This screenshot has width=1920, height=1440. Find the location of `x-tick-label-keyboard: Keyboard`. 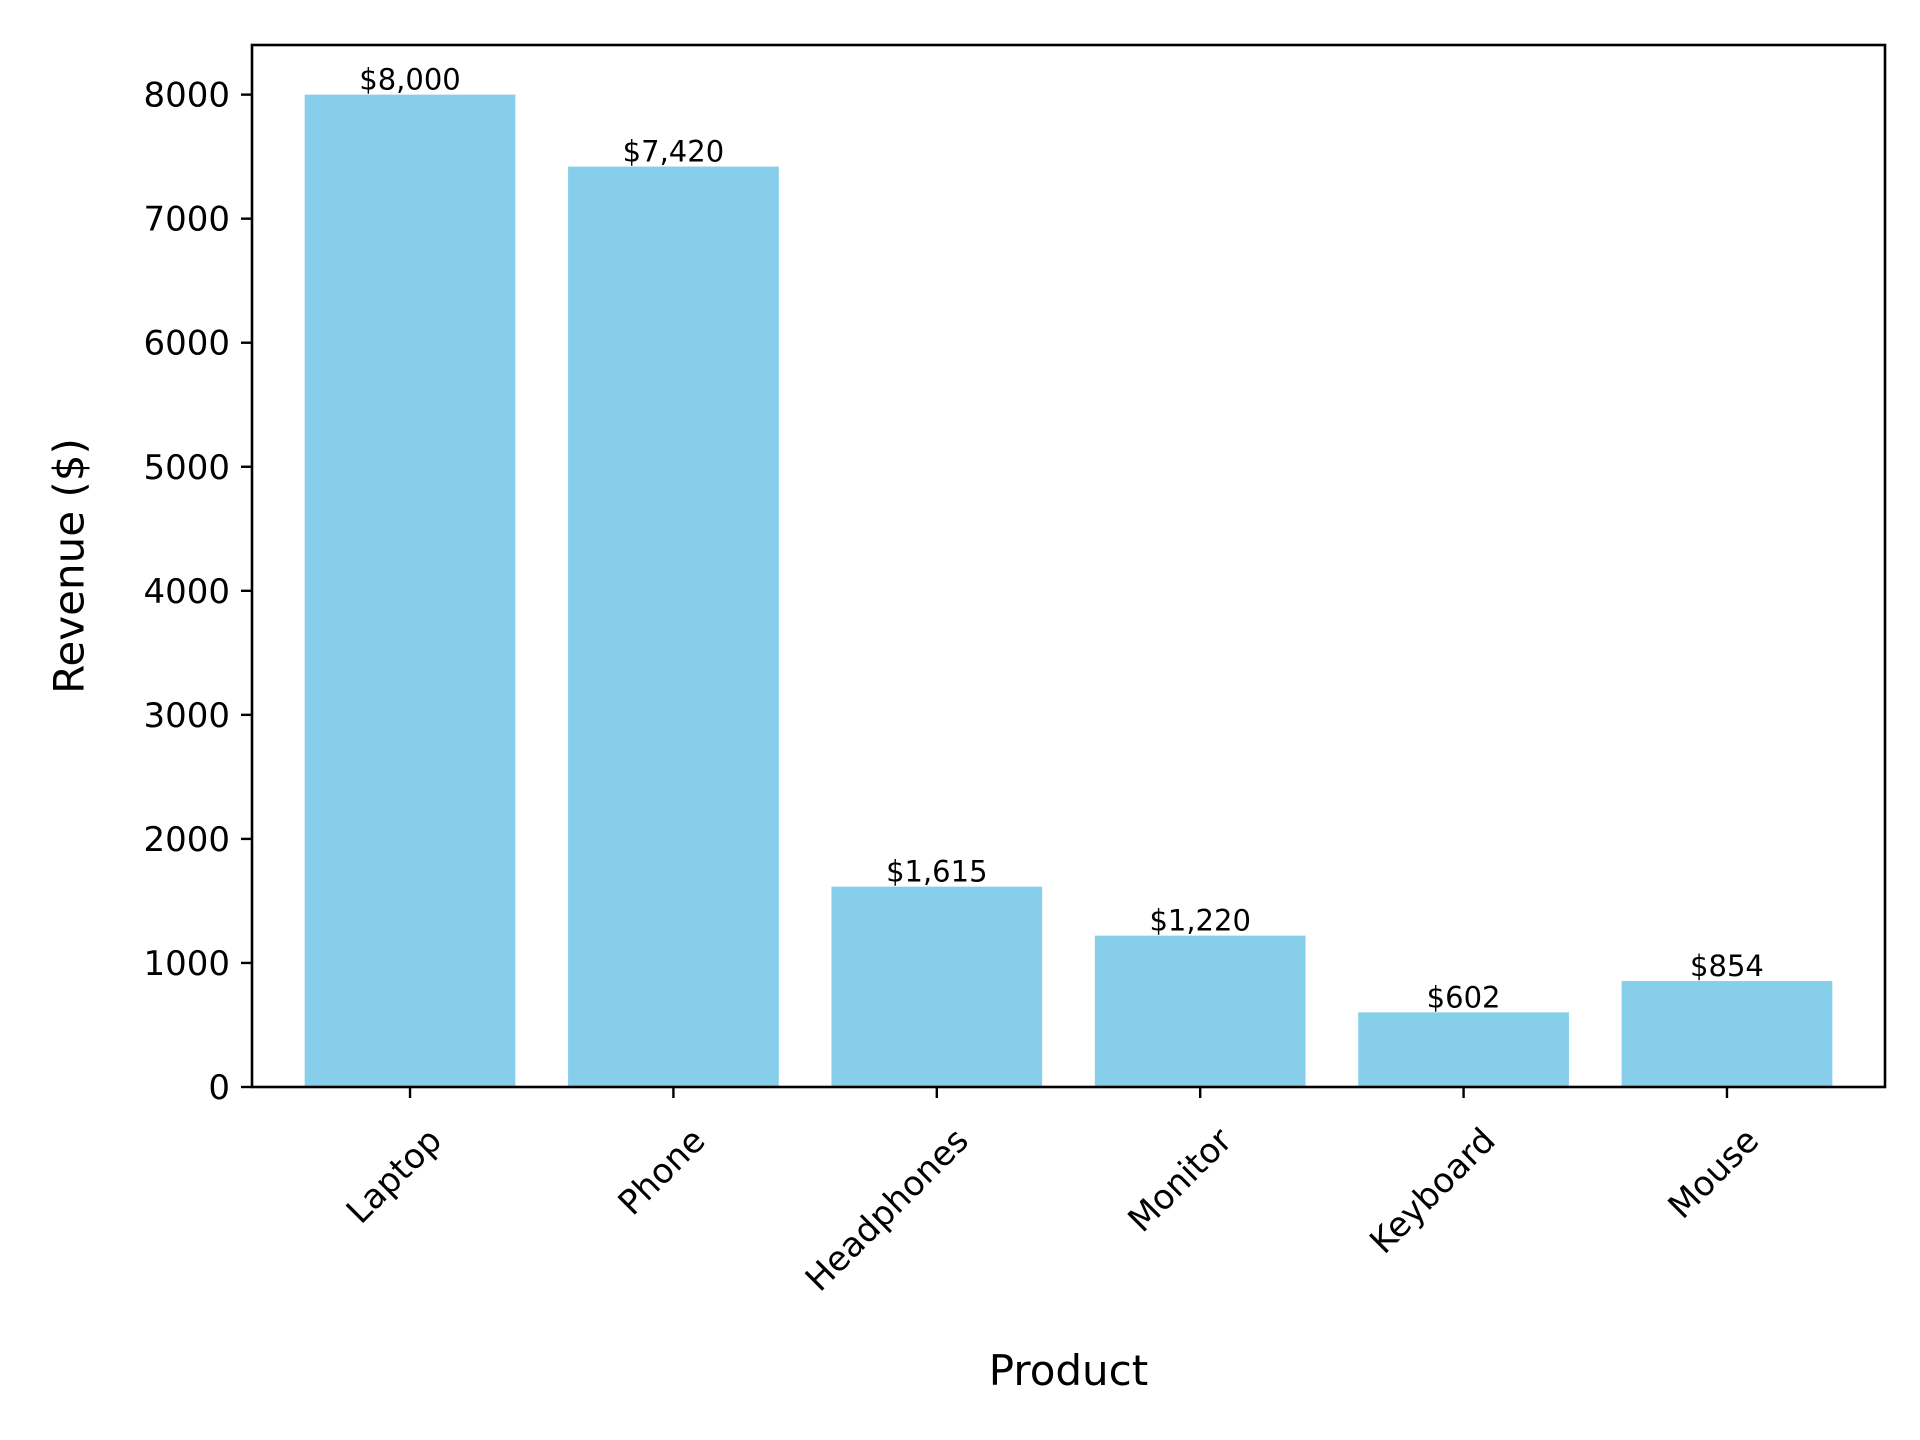

x-tick-label-keyboard: Keyboard is located at coordinates (1432, 1191).